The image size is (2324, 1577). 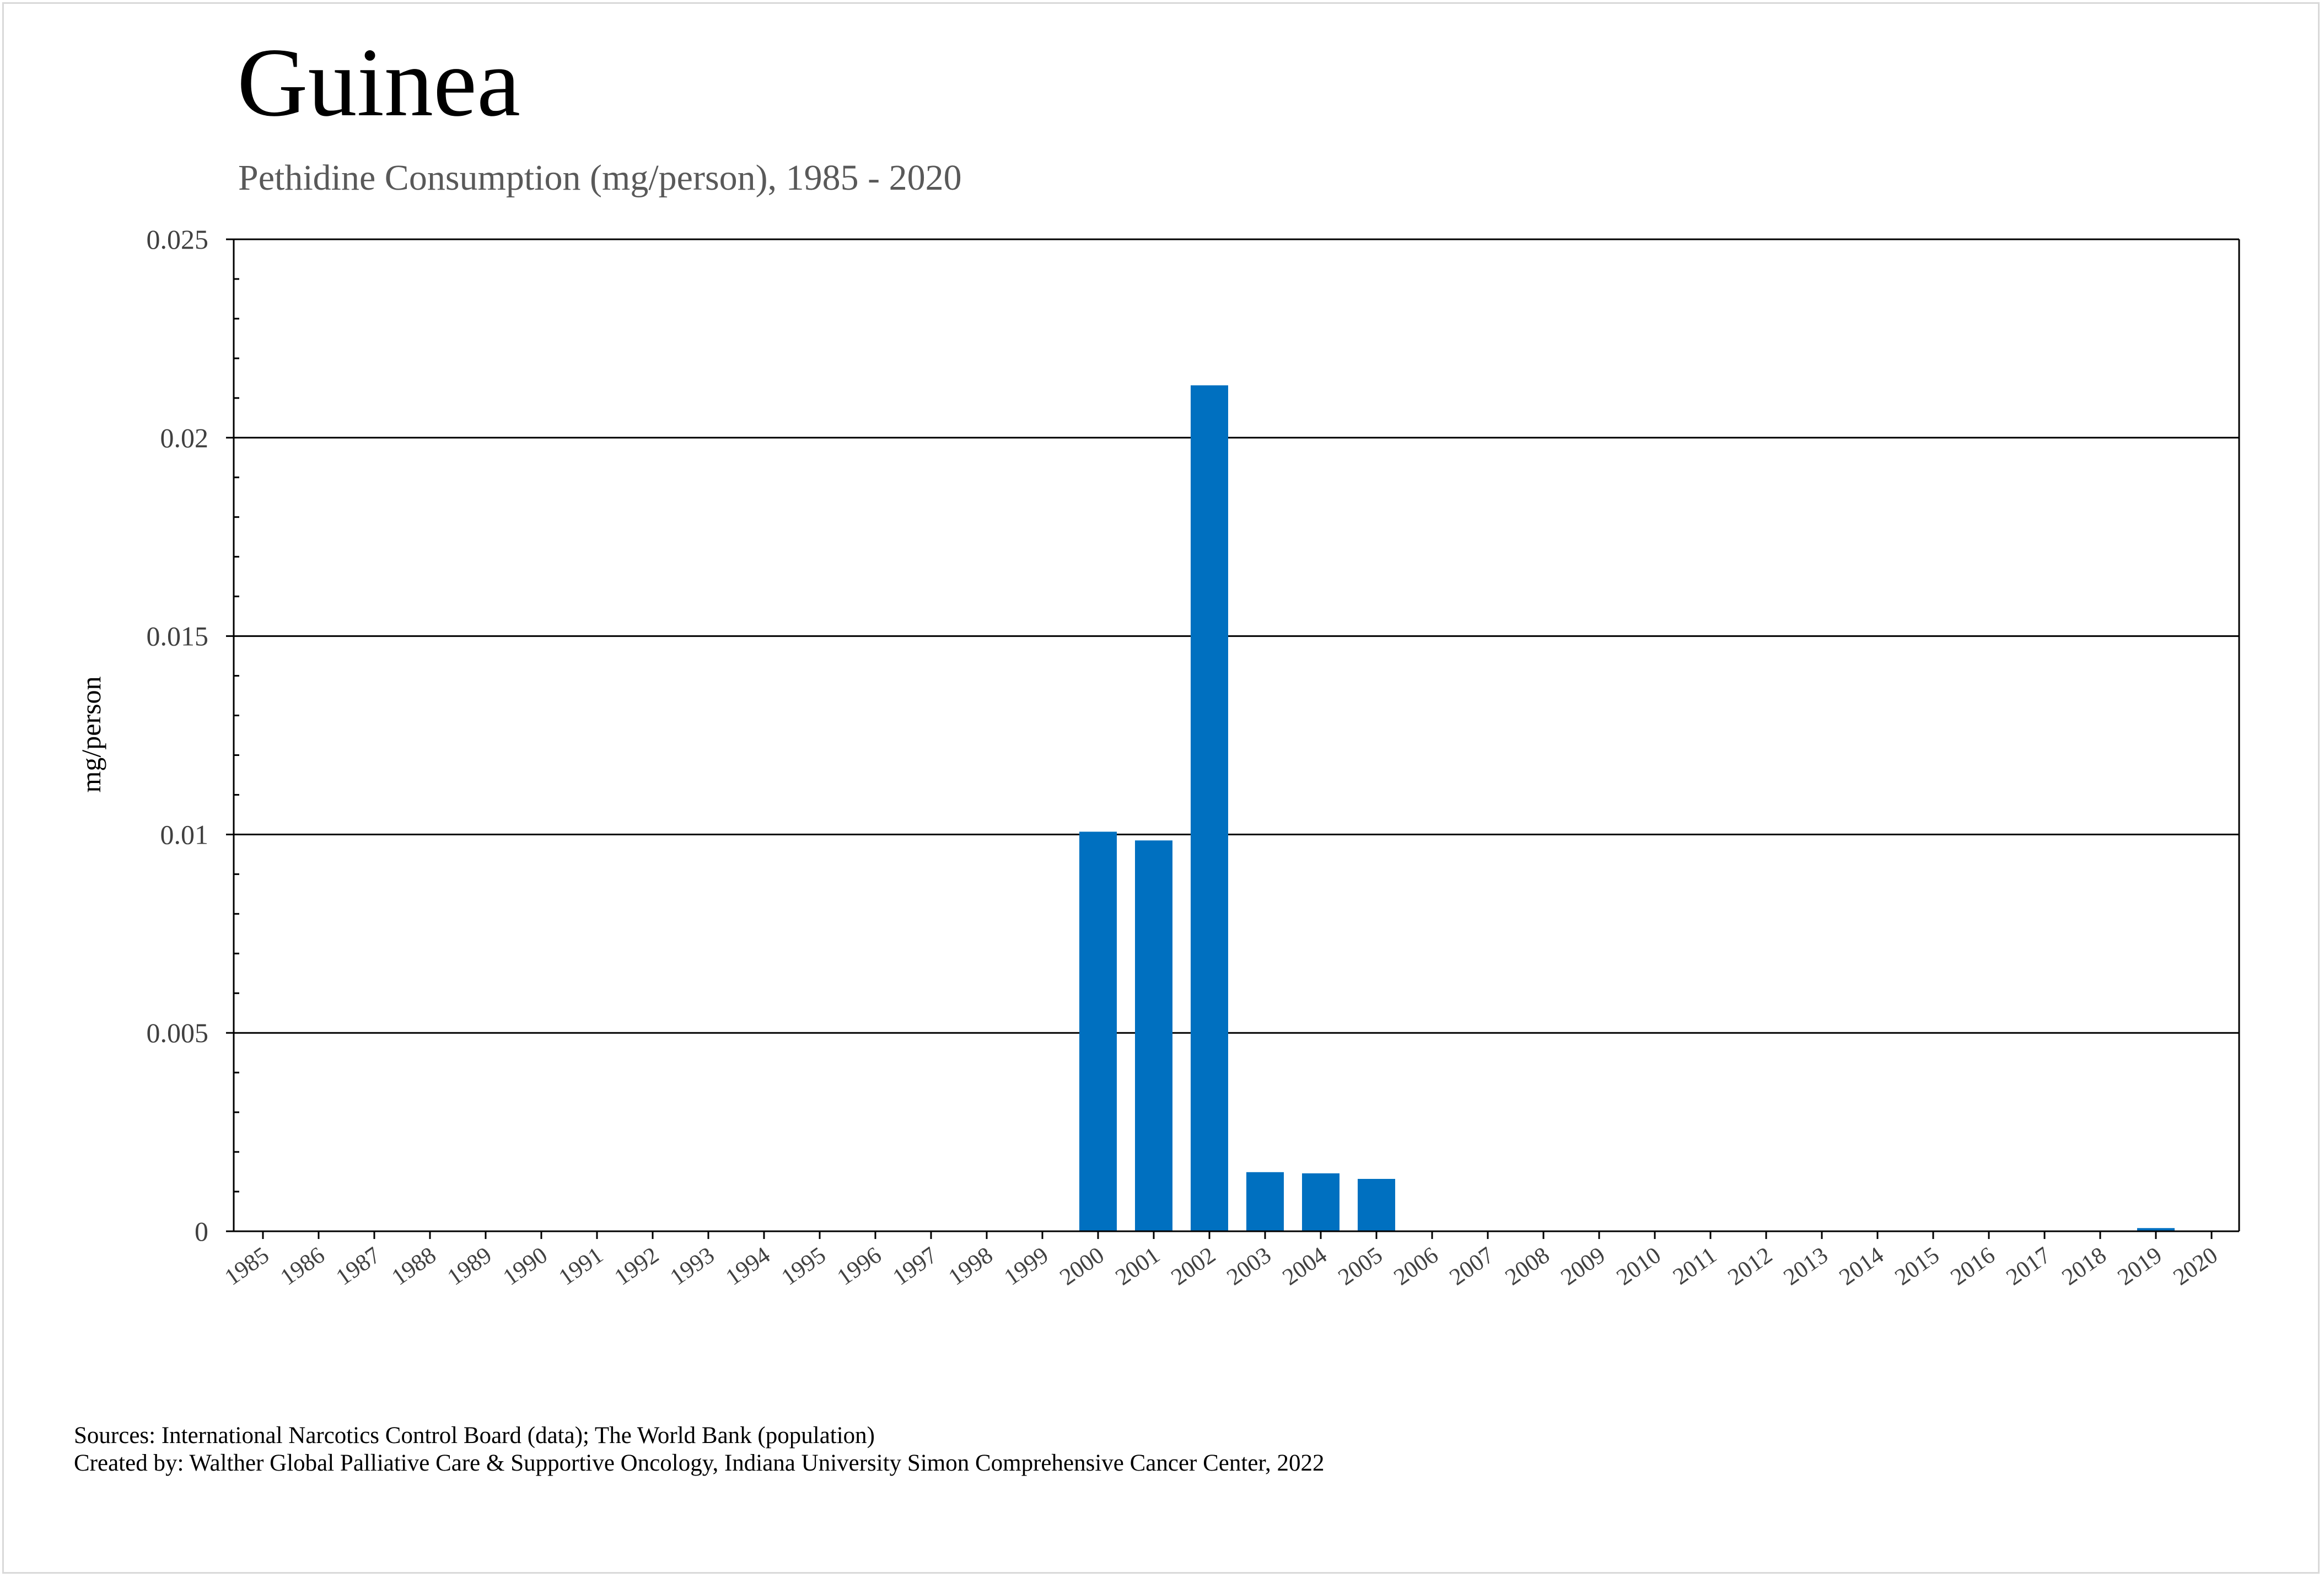 I want to click on x-tick-label: 1988, so click(x=414, y=1267).